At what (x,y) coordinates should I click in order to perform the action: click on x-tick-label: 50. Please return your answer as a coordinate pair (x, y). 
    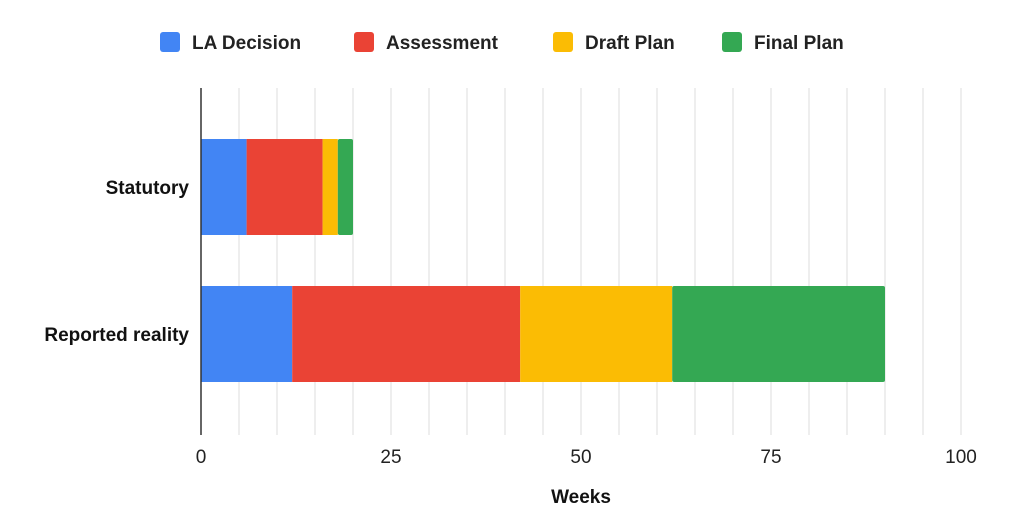
    Looking at the image, I should click on (580, 457).